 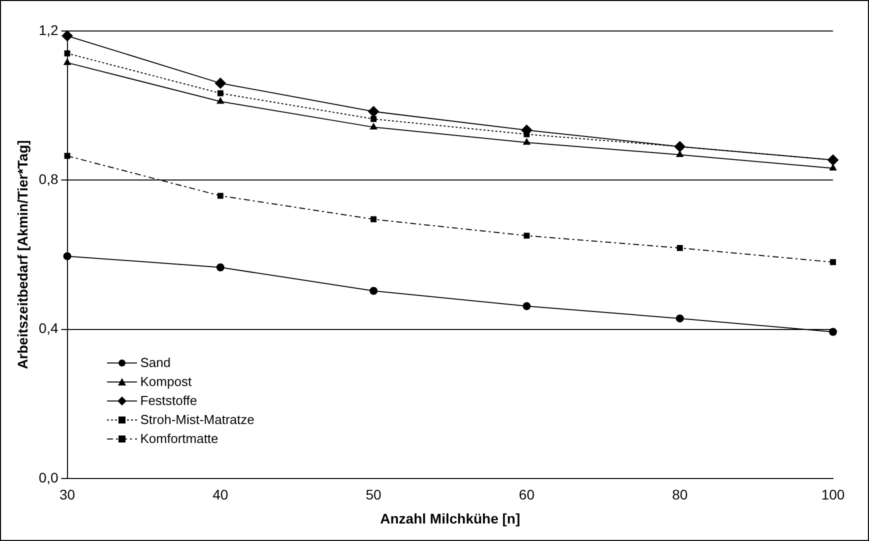 What do you see at coordinates (526, 494) in the screenshot?
I see `x-tick-label: 60` at bounding box center [526, 494].